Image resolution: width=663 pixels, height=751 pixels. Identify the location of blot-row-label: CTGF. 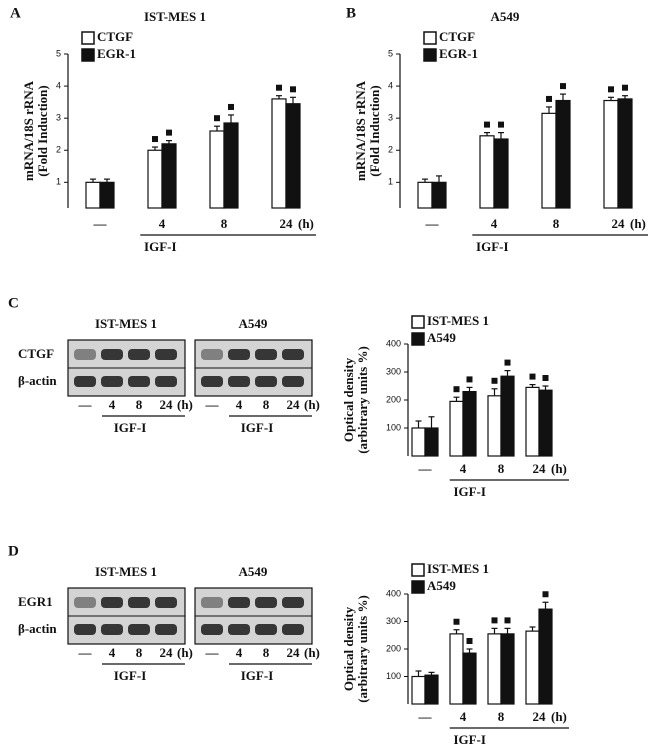
(36, 353).